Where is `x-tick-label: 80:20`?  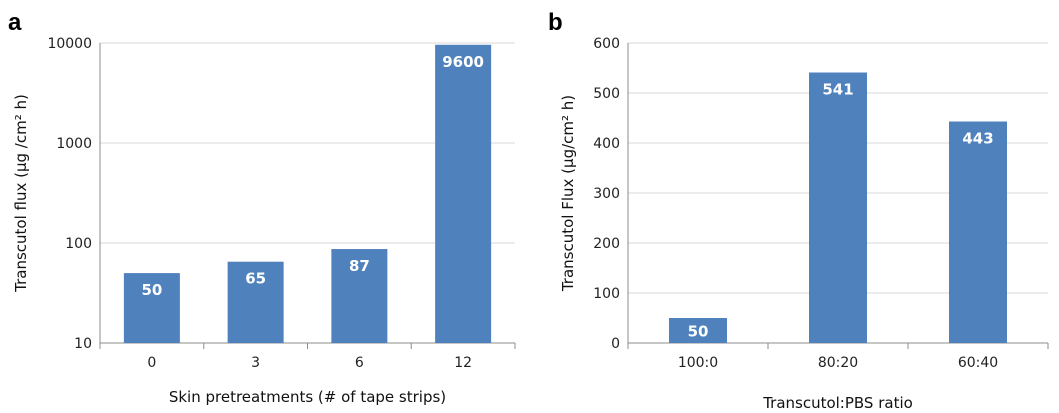
x-tick-label: 80:20 is located at coordinates (838, 363).